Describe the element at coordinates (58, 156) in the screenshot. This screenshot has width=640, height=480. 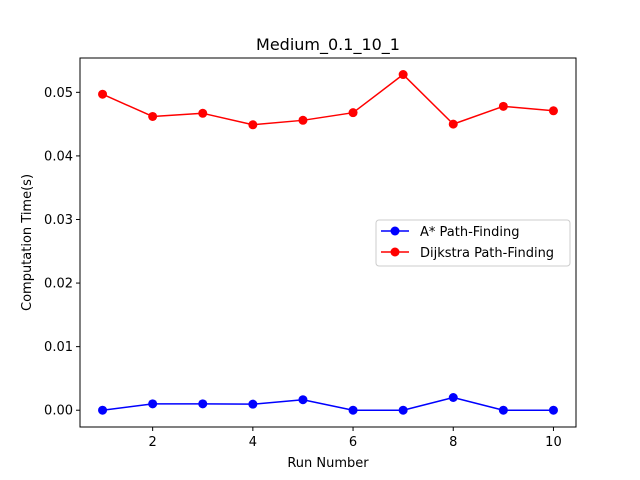
I see `y-tick-label: 0.04` at that location.